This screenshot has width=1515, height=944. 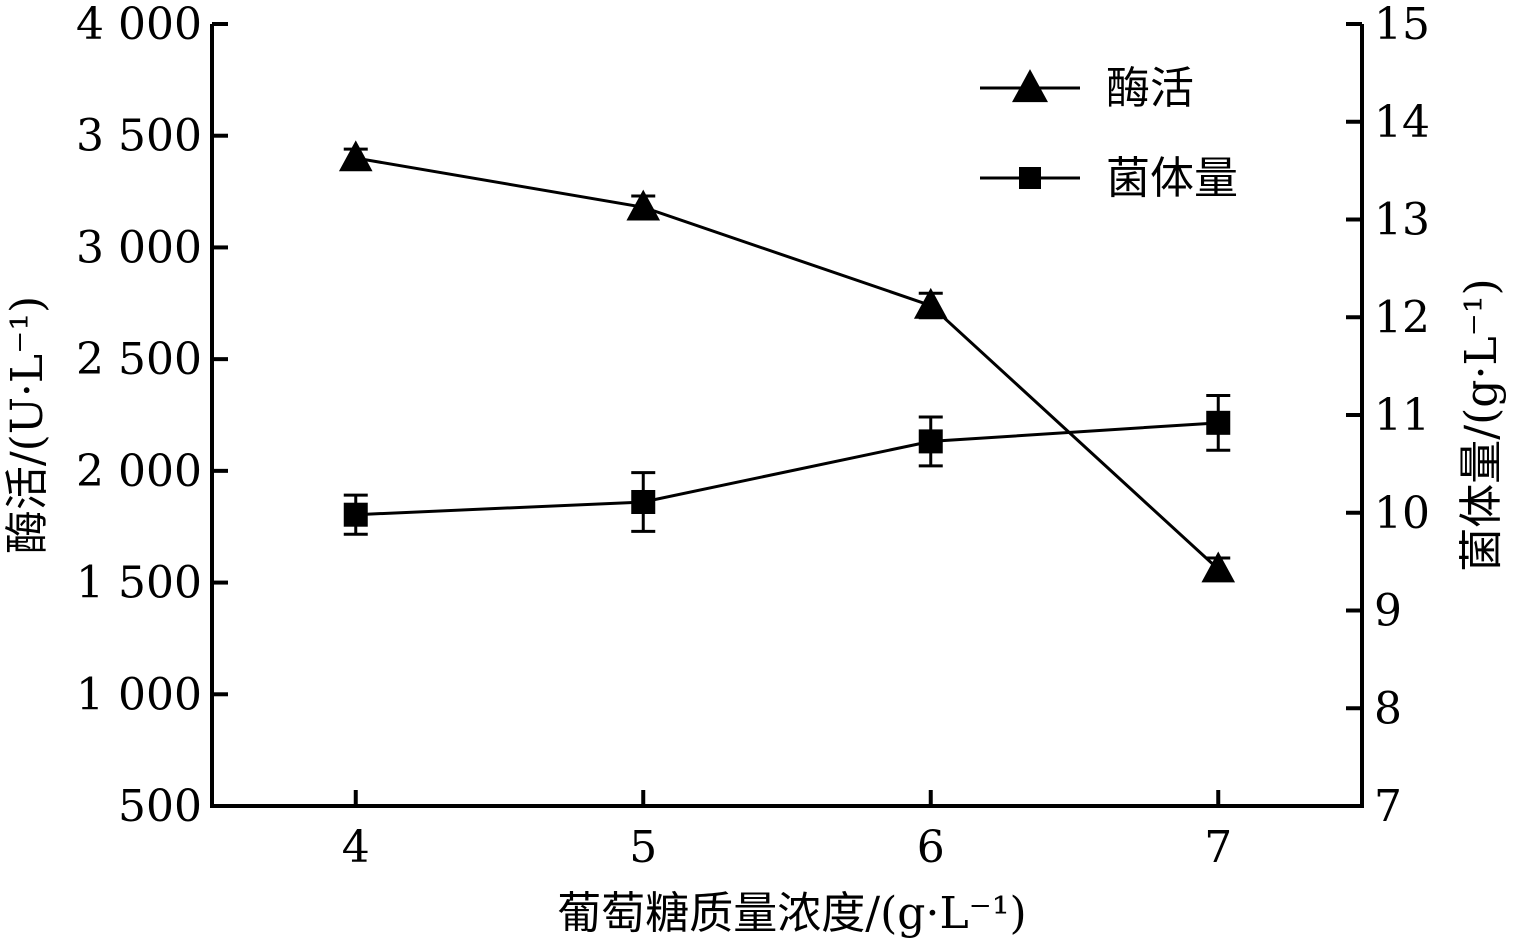 What do you see at coordinates (139, 471) in the screenshot?
I see `y-left-tick-label: 2 000` at bounding box center [139, 471].